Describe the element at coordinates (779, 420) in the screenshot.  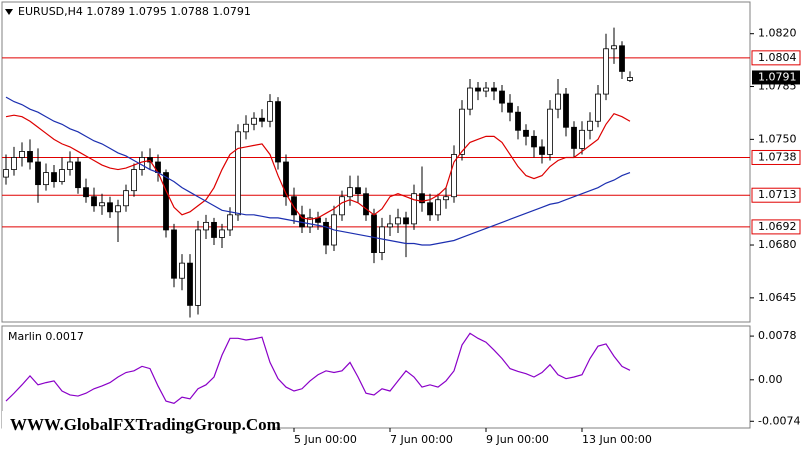
I see `y-tick-label: -0.0074` at that location.